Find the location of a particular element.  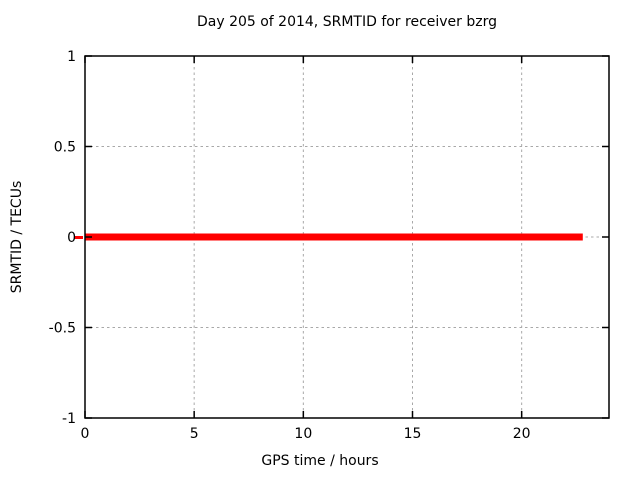

x-tick-label: 0 is located at coordinates (85, 434).